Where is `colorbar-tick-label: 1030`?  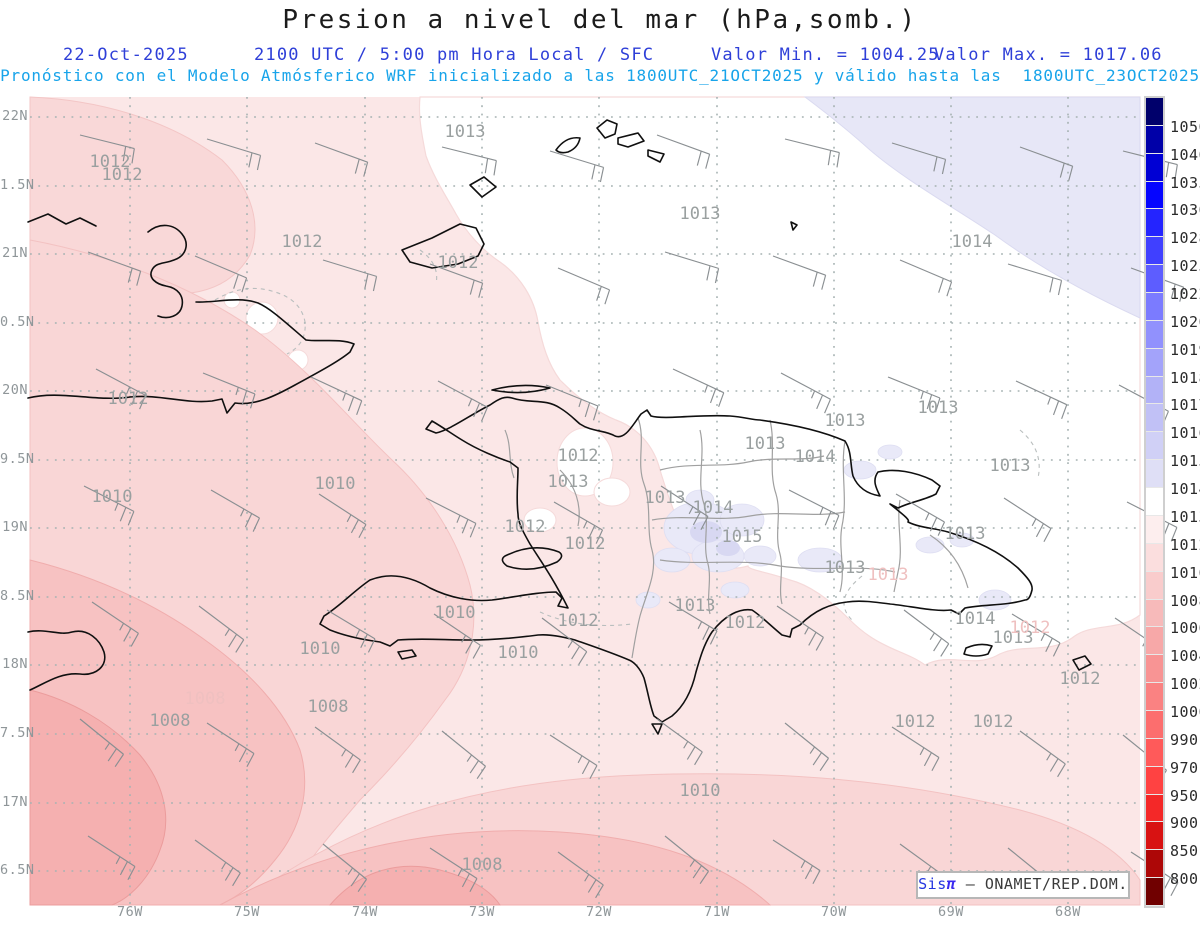
colorbar-tick-label: 1030 is located at coordinates (1185, 210).